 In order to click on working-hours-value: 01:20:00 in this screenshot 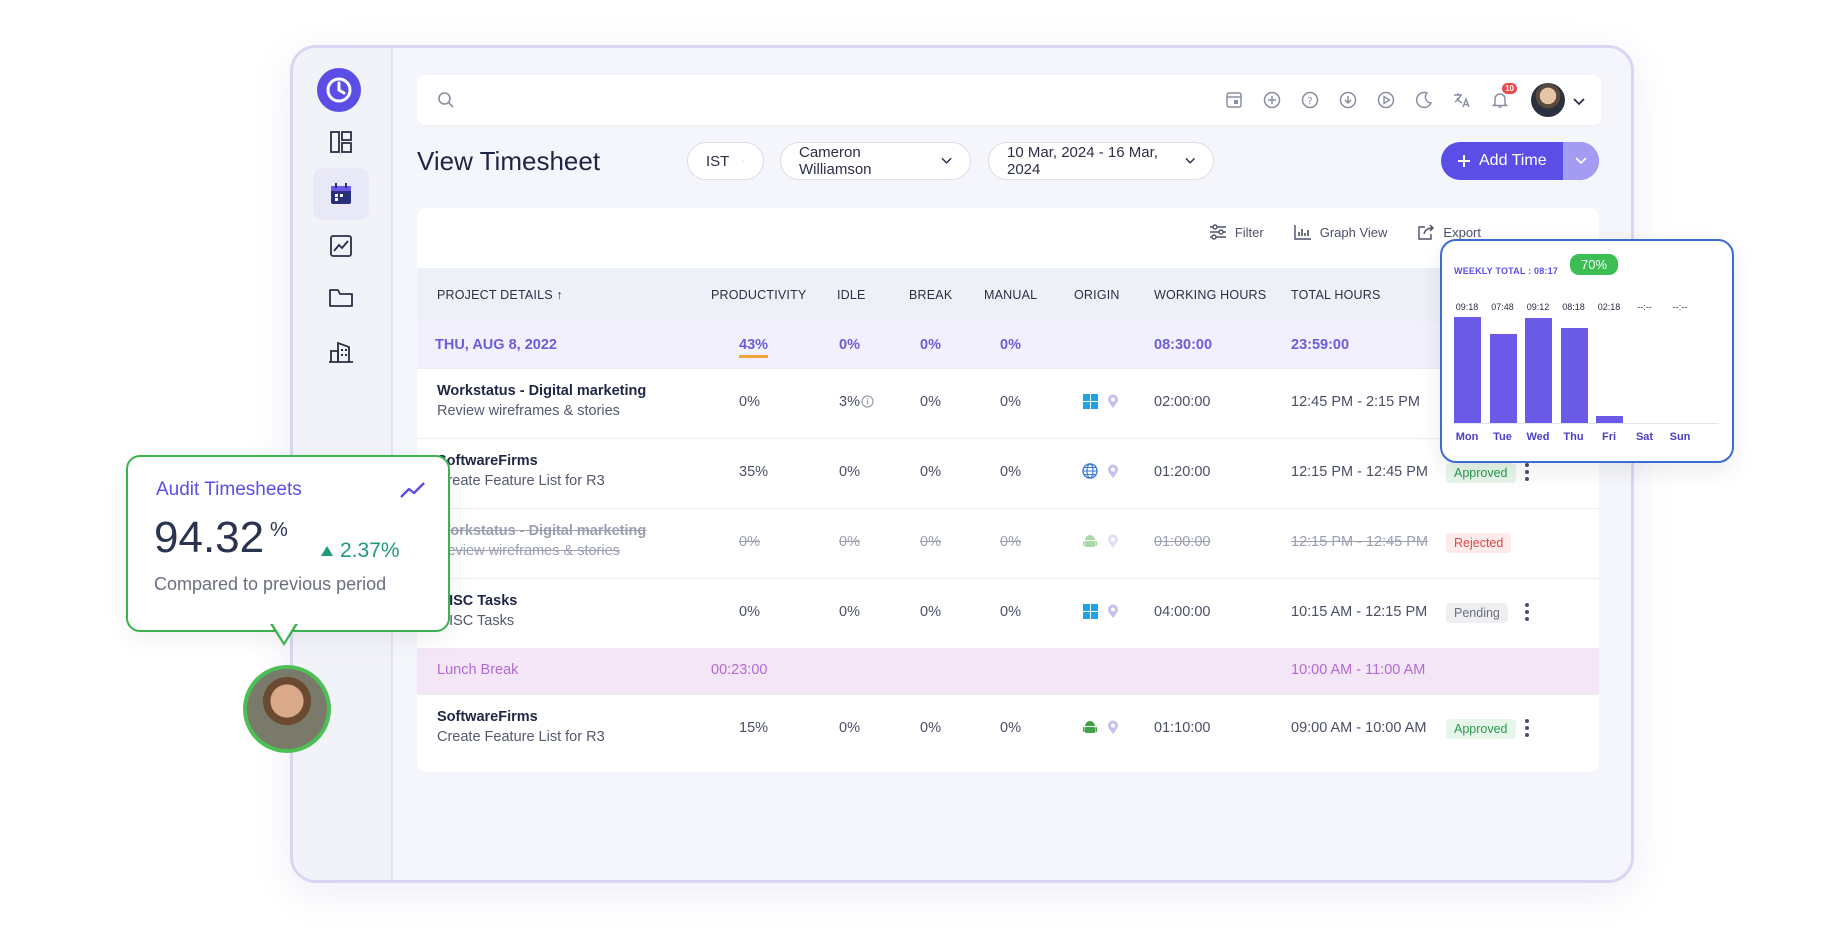, I will do `click(1182, 472)`.